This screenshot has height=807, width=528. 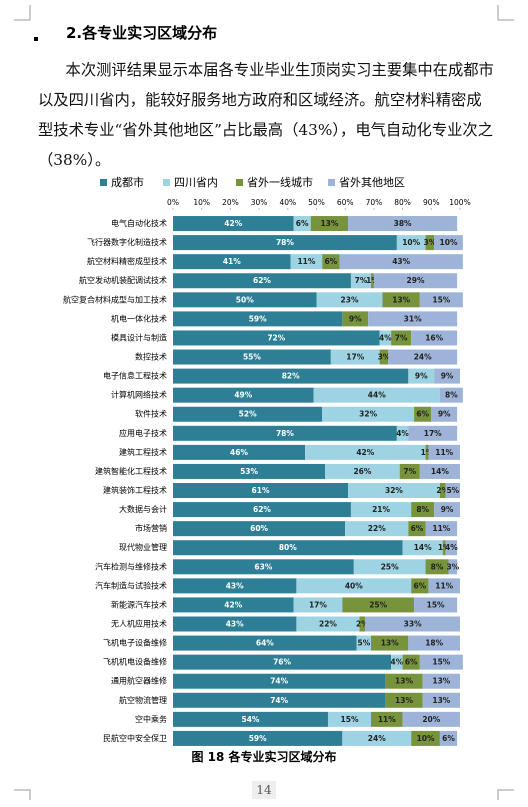 What do you see at coordinates (127, 261) in the screenshot?
I see `category-label: 航空材料精密成型技术` at bounding box center [127, 261].